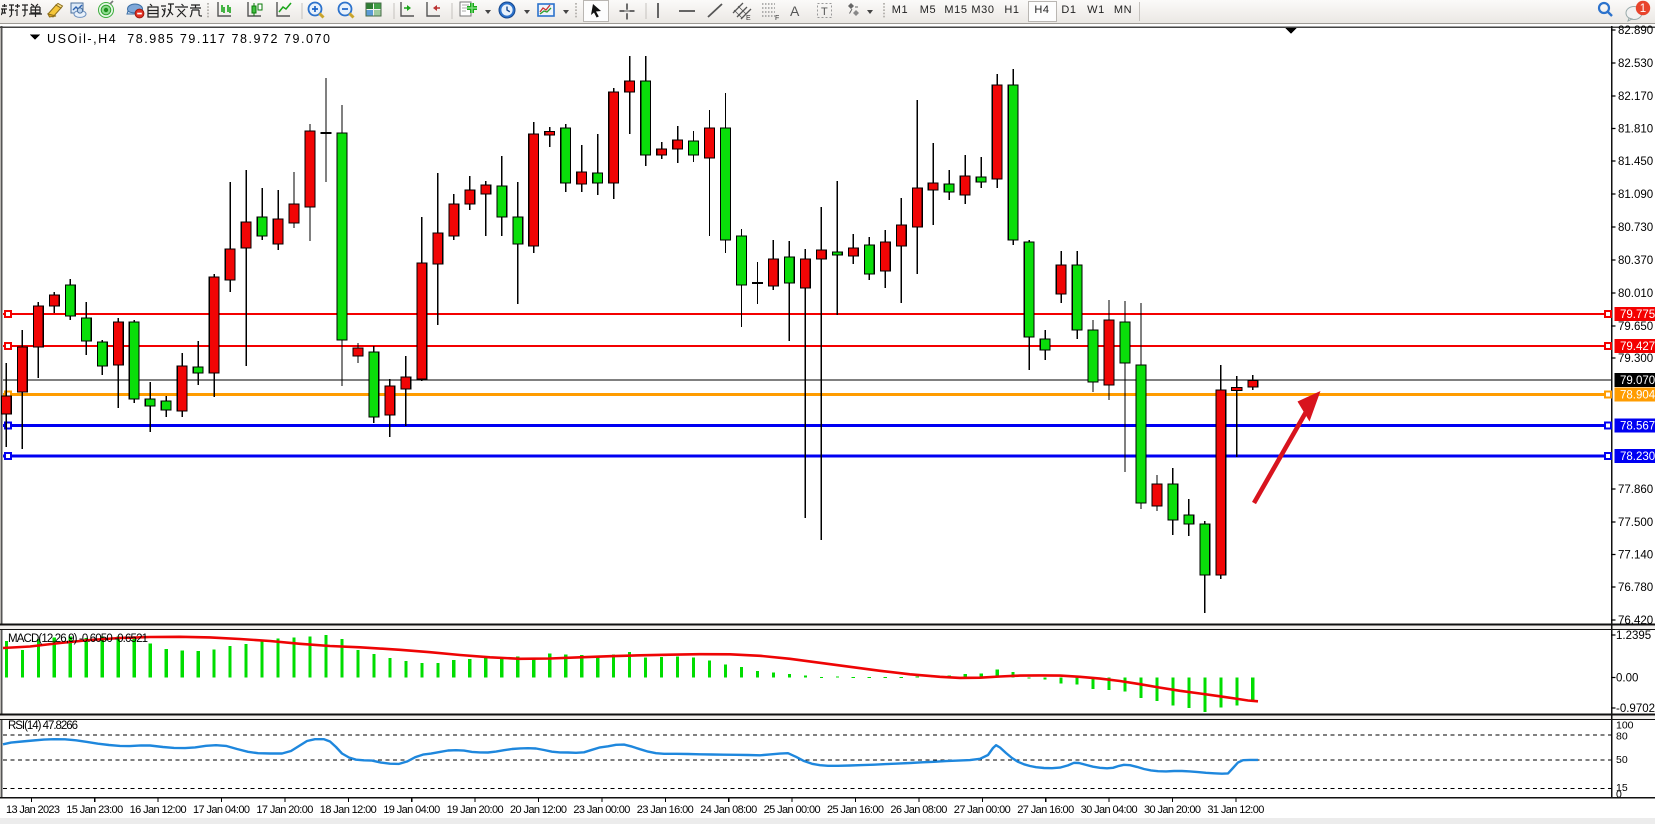  I want to click on svg-text: 31 Jan 12:00, so click(1235, 810).